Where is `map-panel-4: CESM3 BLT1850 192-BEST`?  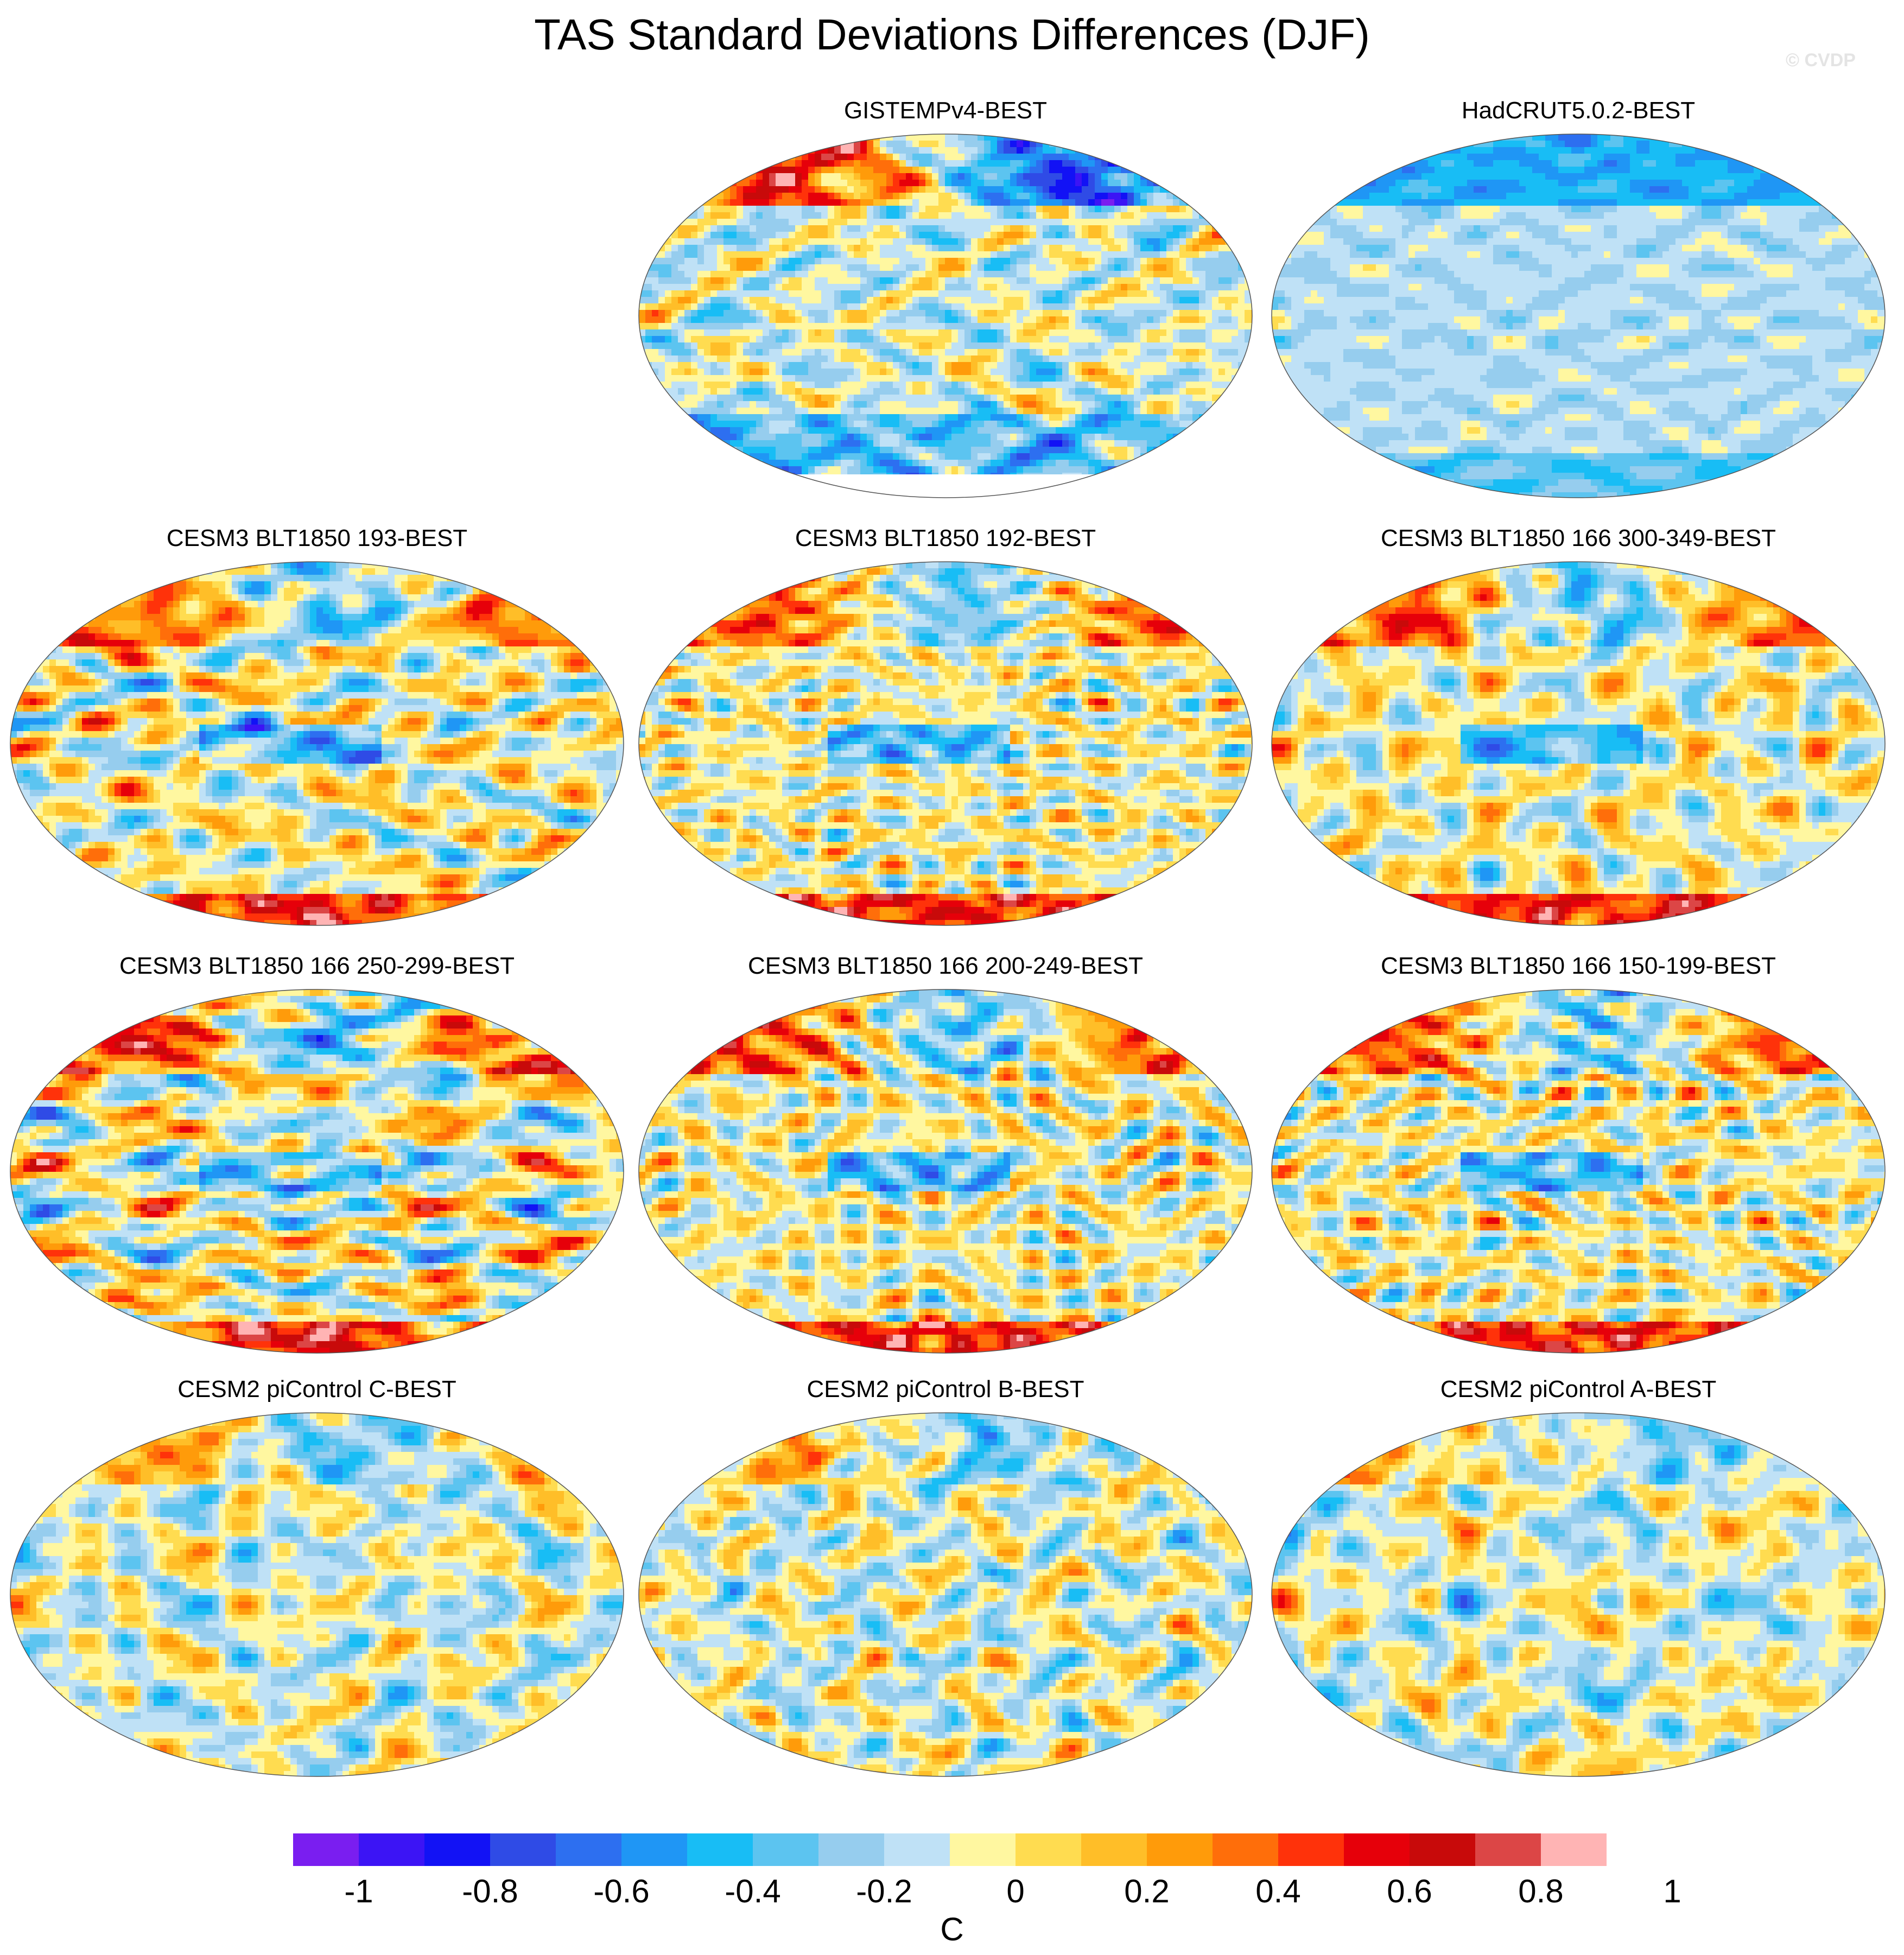 map-panel-4: CESM3 BLT1850 192-BEST is located at coordinates (945, 729).